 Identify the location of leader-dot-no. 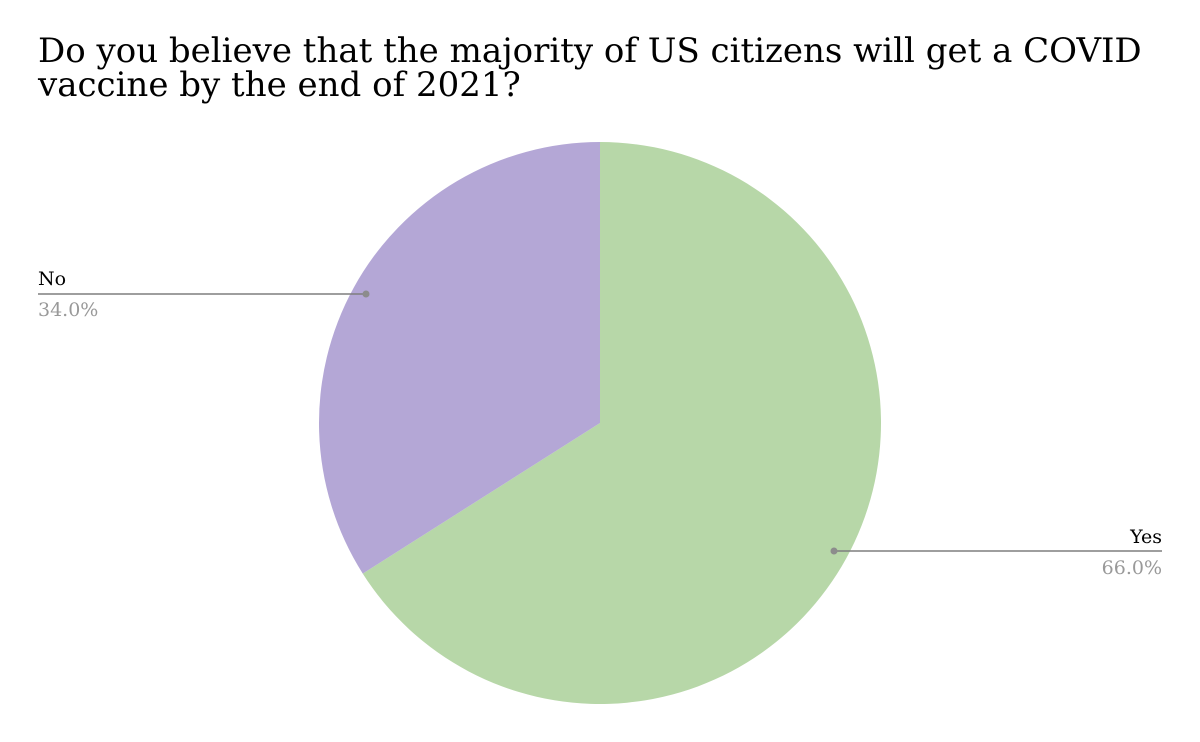
(366, 294).